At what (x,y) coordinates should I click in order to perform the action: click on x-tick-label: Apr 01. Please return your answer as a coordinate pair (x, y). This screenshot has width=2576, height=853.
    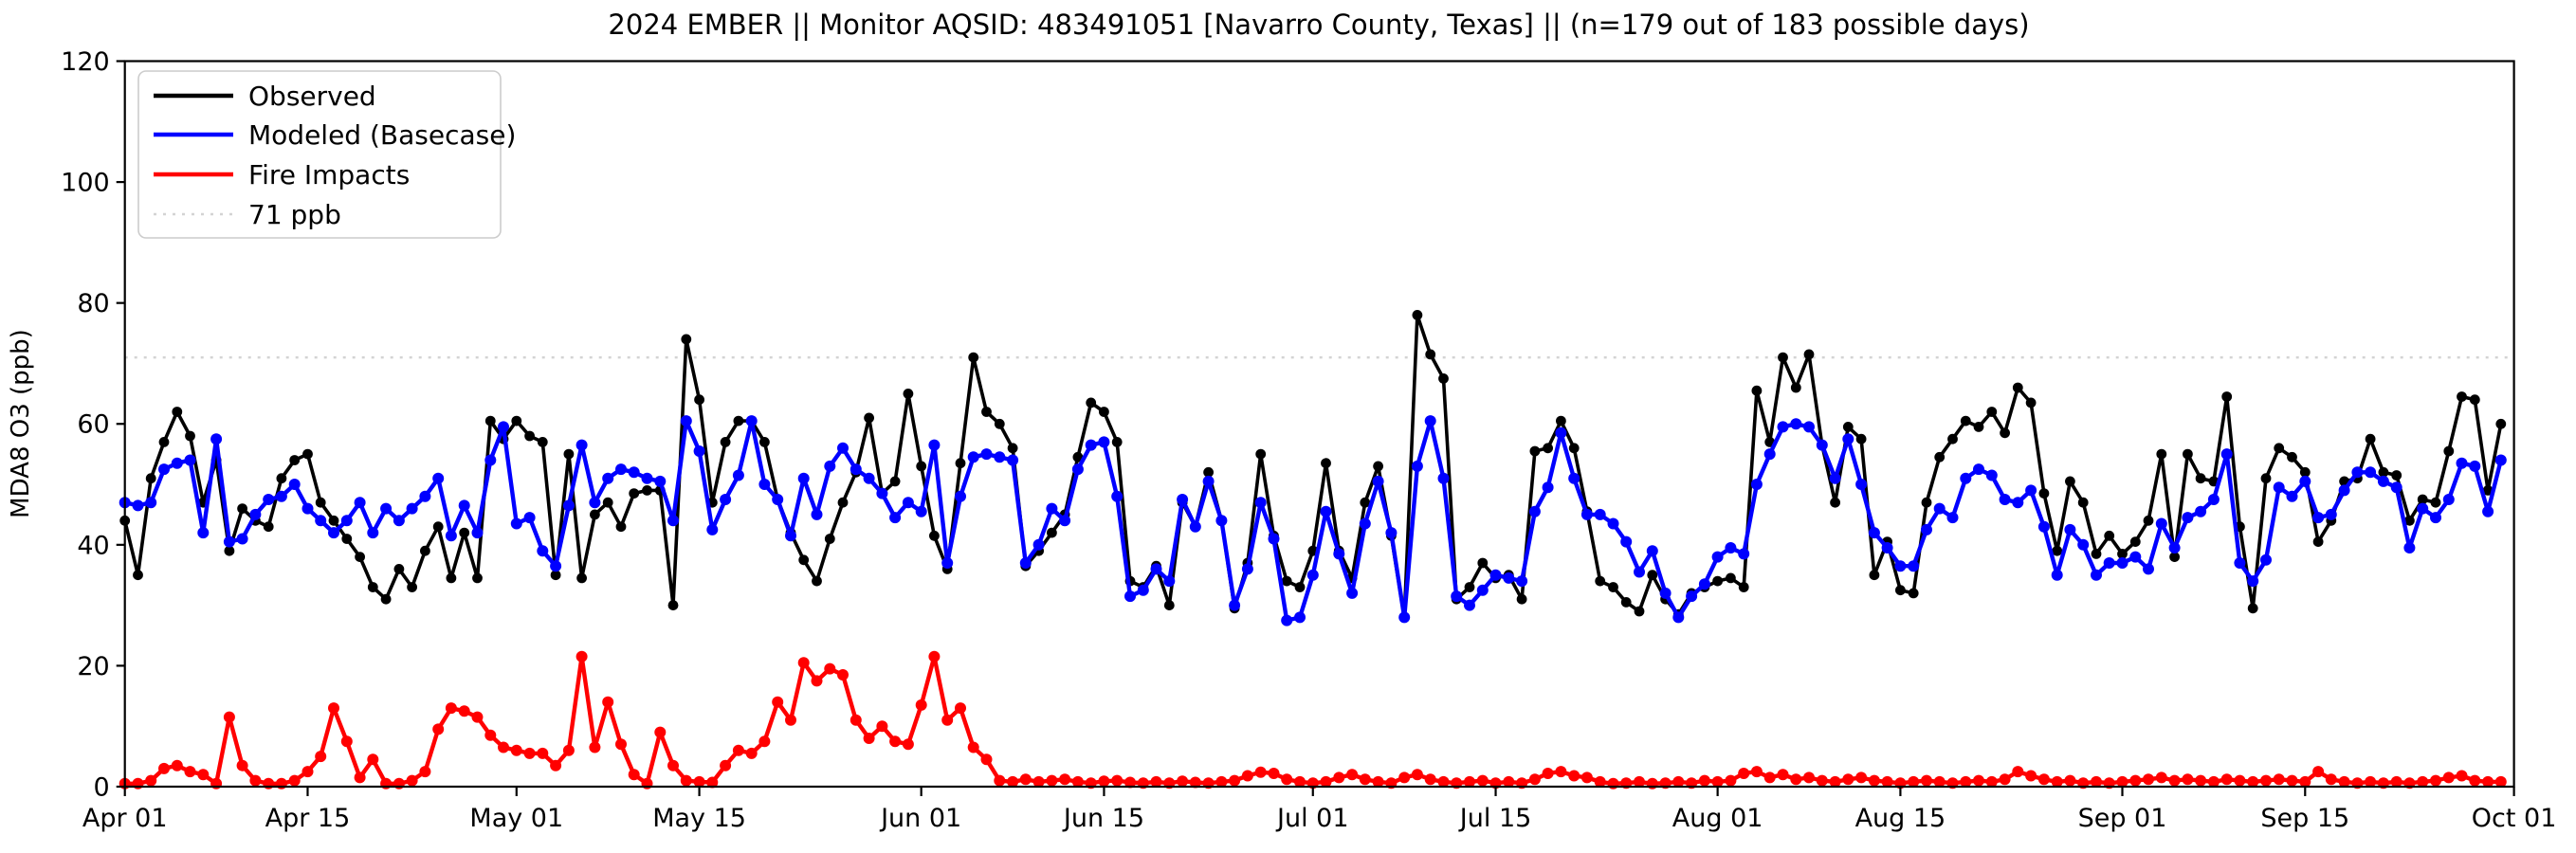
    Looking at the image, I should click on (125, 818).